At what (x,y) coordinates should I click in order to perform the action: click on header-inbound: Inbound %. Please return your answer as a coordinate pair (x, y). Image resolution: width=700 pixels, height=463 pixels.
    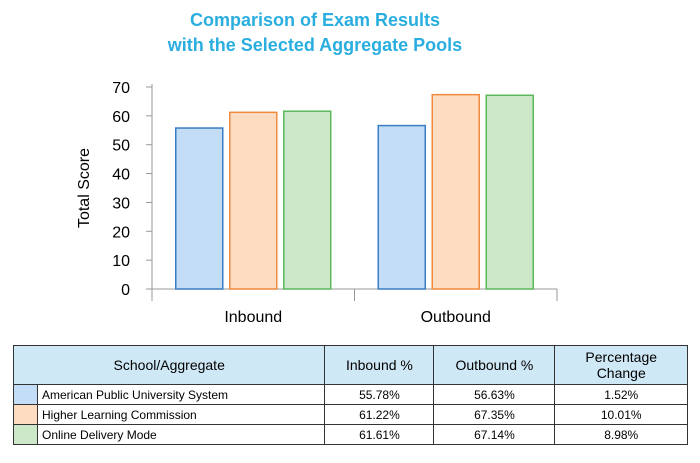
    Looking at the image, I should click on (379, 365).